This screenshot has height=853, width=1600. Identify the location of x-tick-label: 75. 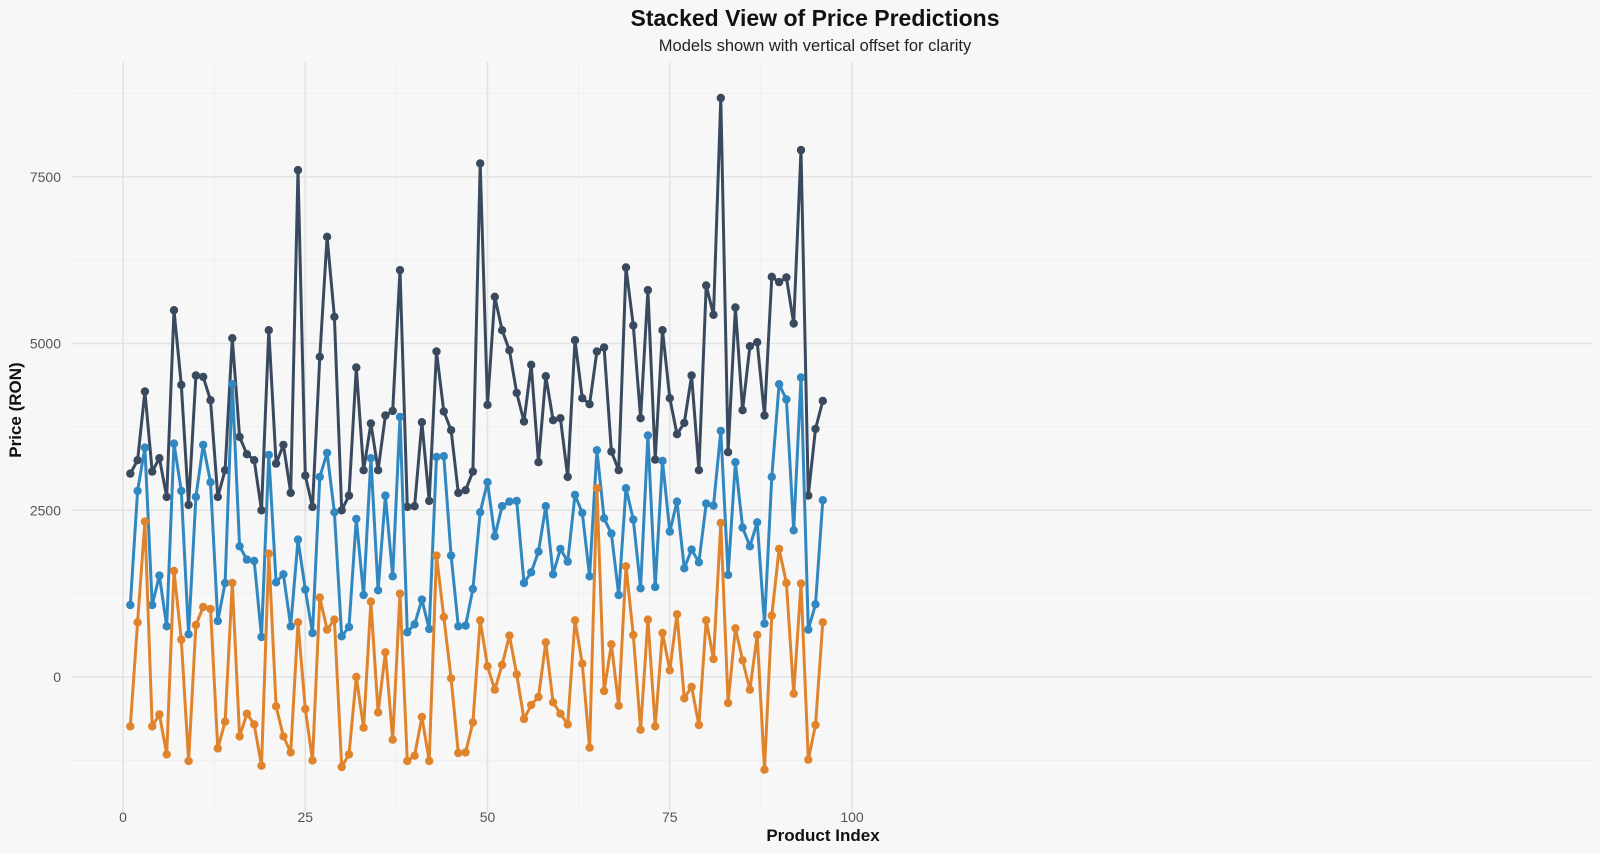
(670, 817).